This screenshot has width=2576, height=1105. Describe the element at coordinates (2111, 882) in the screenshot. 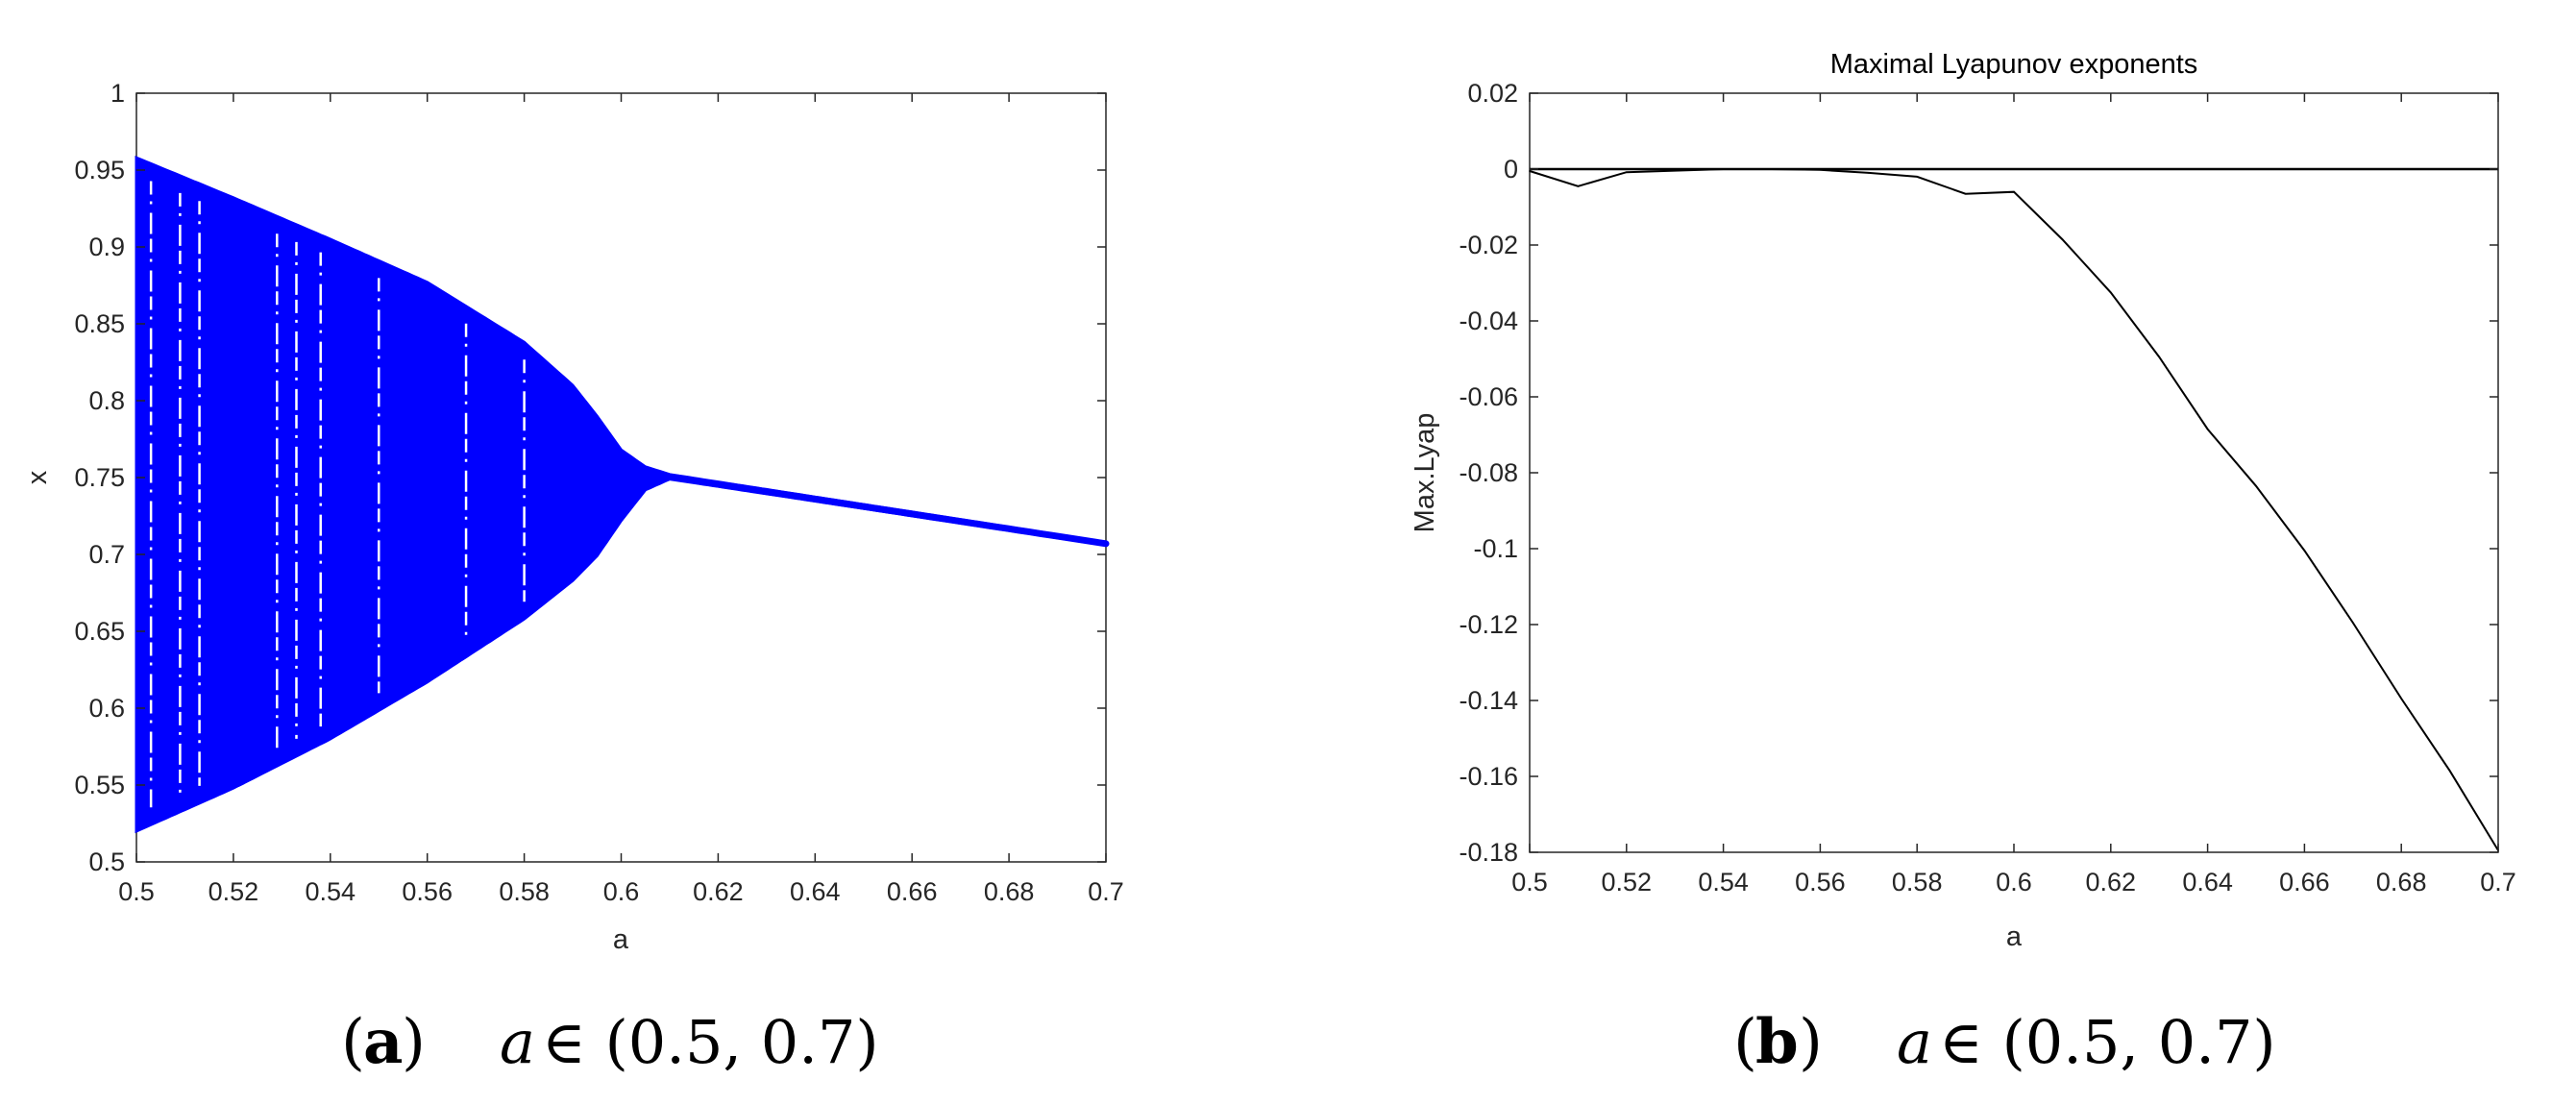

I see `lyapunov-x-tick-label: 0.62` at that location.